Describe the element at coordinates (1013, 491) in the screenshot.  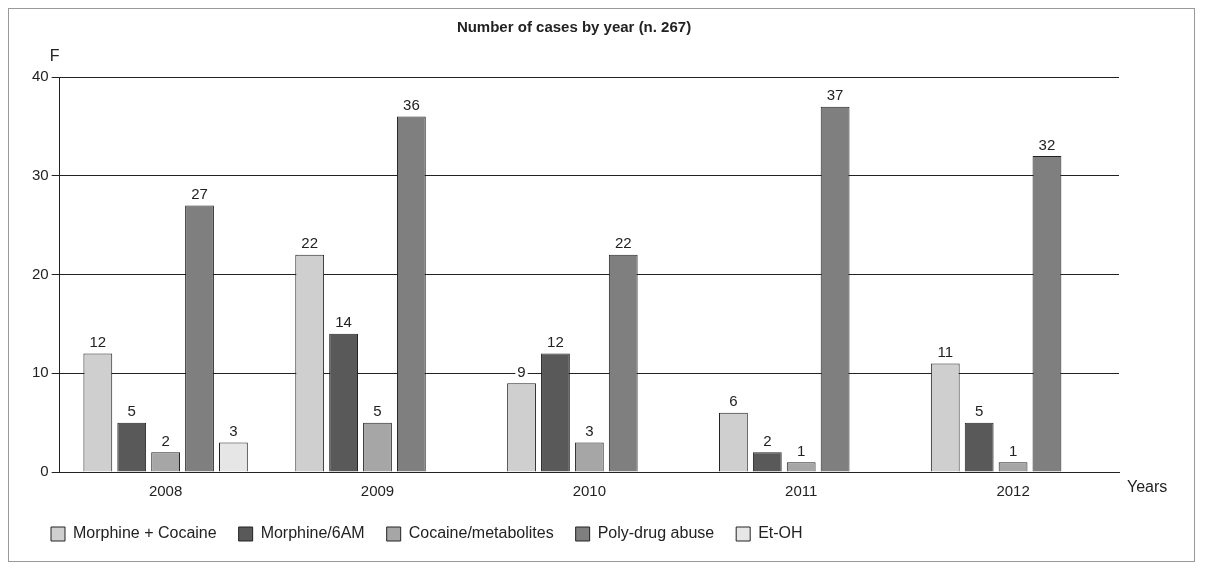
I see `x-tick-label: 2012` at that location.